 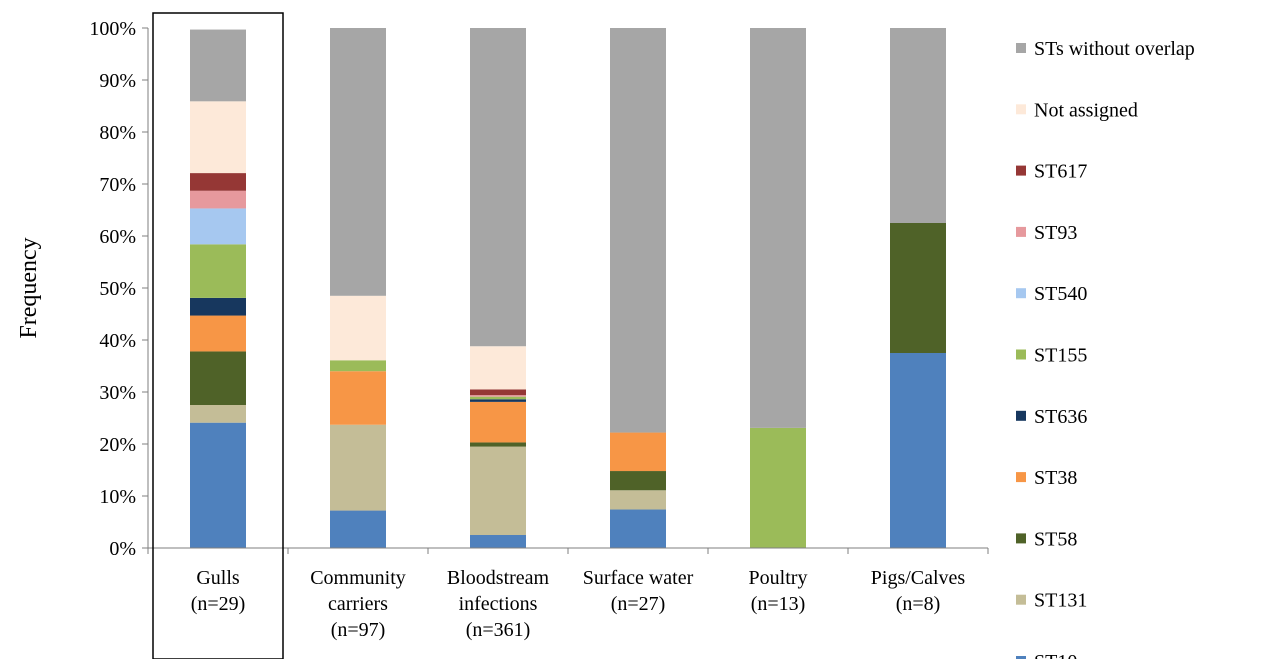 I want to click on x-category-label: (n=27), so click(x=638, y=604).